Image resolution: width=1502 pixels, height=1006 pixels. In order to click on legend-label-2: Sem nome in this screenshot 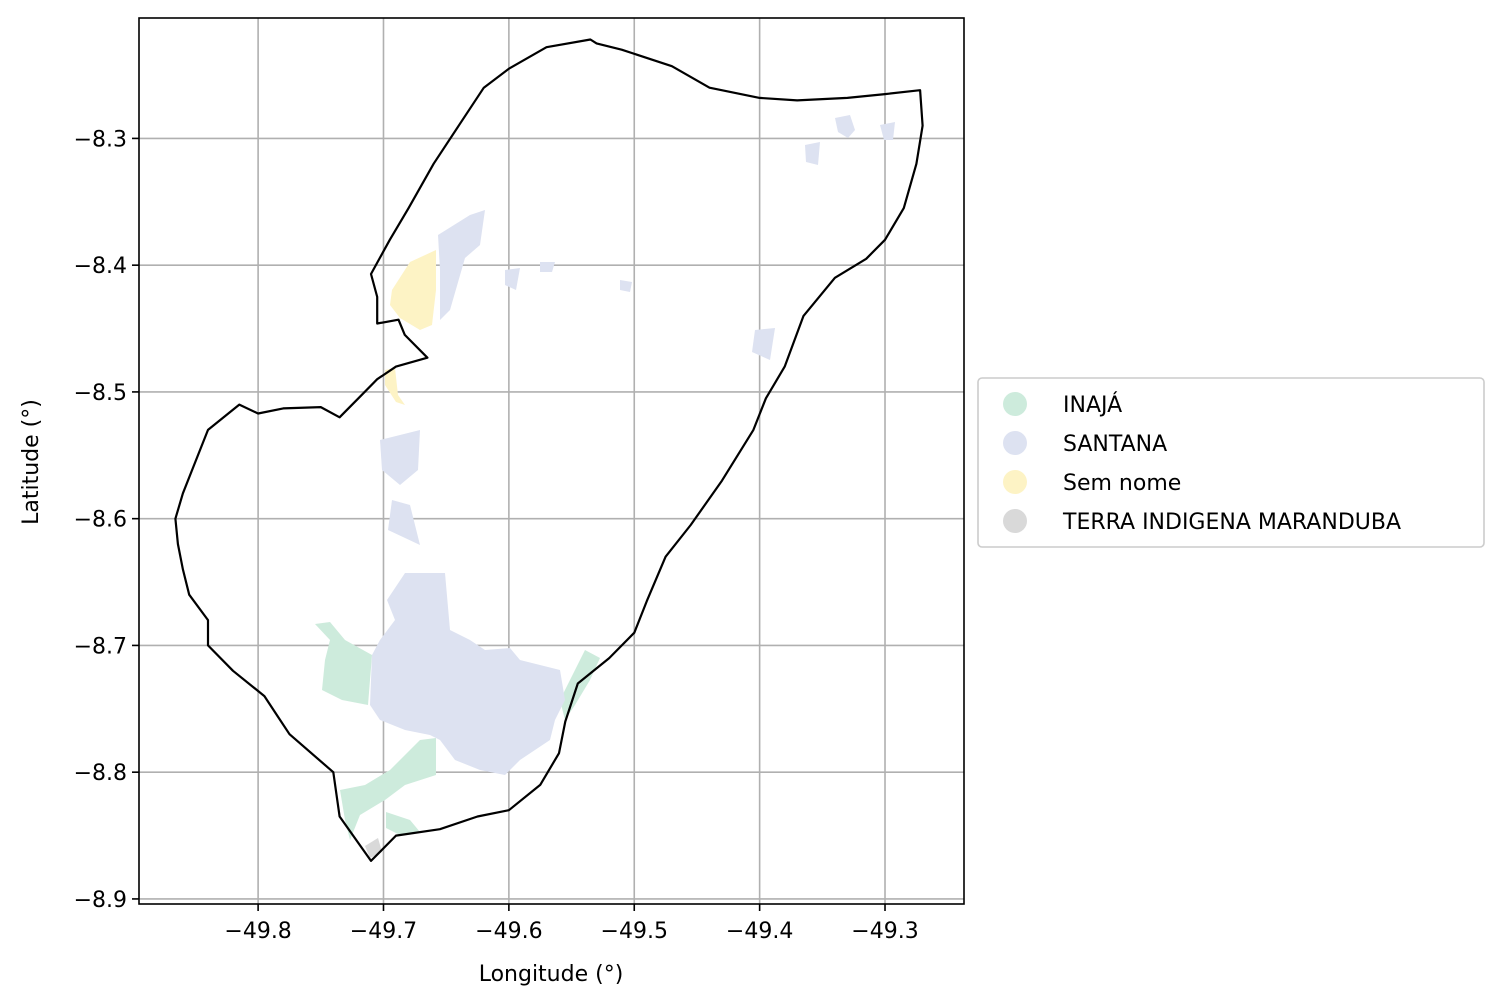, I will do `click(1122, 483)`.